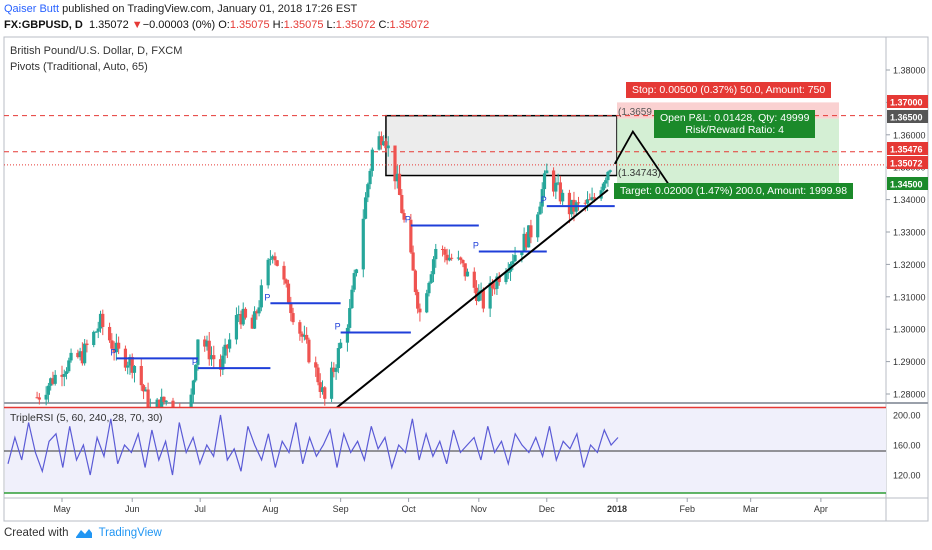 The image size is (932, 550). Describe the element at coordinates (469, 301) in the screenshot. I see `trendline` at that location.